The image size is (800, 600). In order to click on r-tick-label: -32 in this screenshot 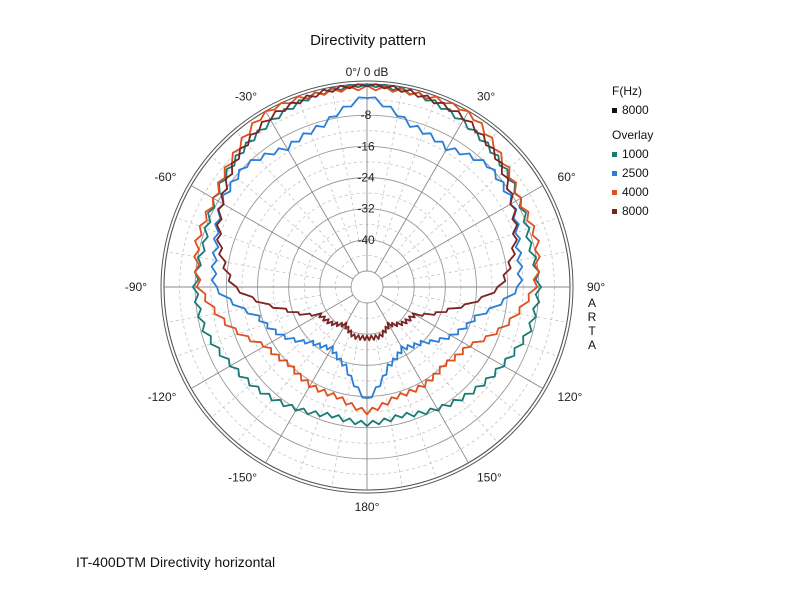, I will do `click(366, 209)`.